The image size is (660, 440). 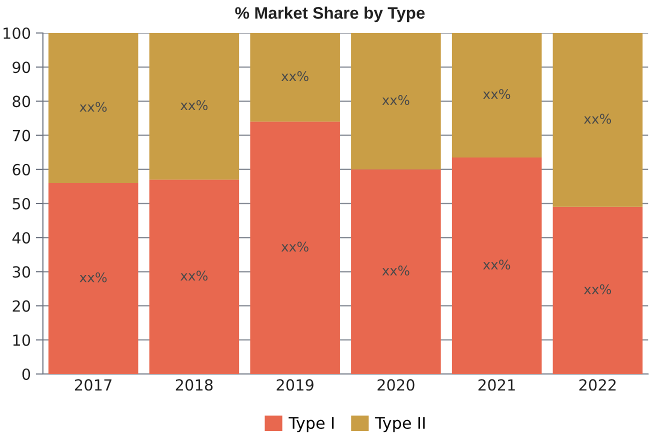 What do you see at coordinates (21, 272) in the screenshot?
I see `y-tick-label: 30` at bounding box center [21, 272].